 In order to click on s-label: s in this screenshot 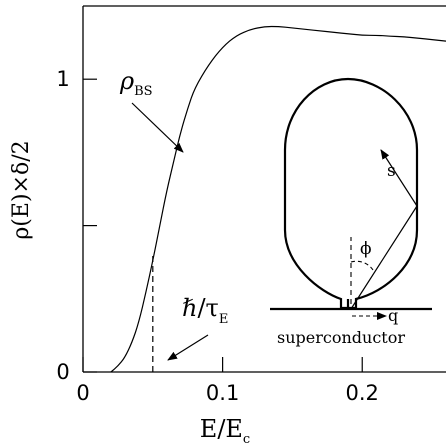, I will do `click(391, 171)`.